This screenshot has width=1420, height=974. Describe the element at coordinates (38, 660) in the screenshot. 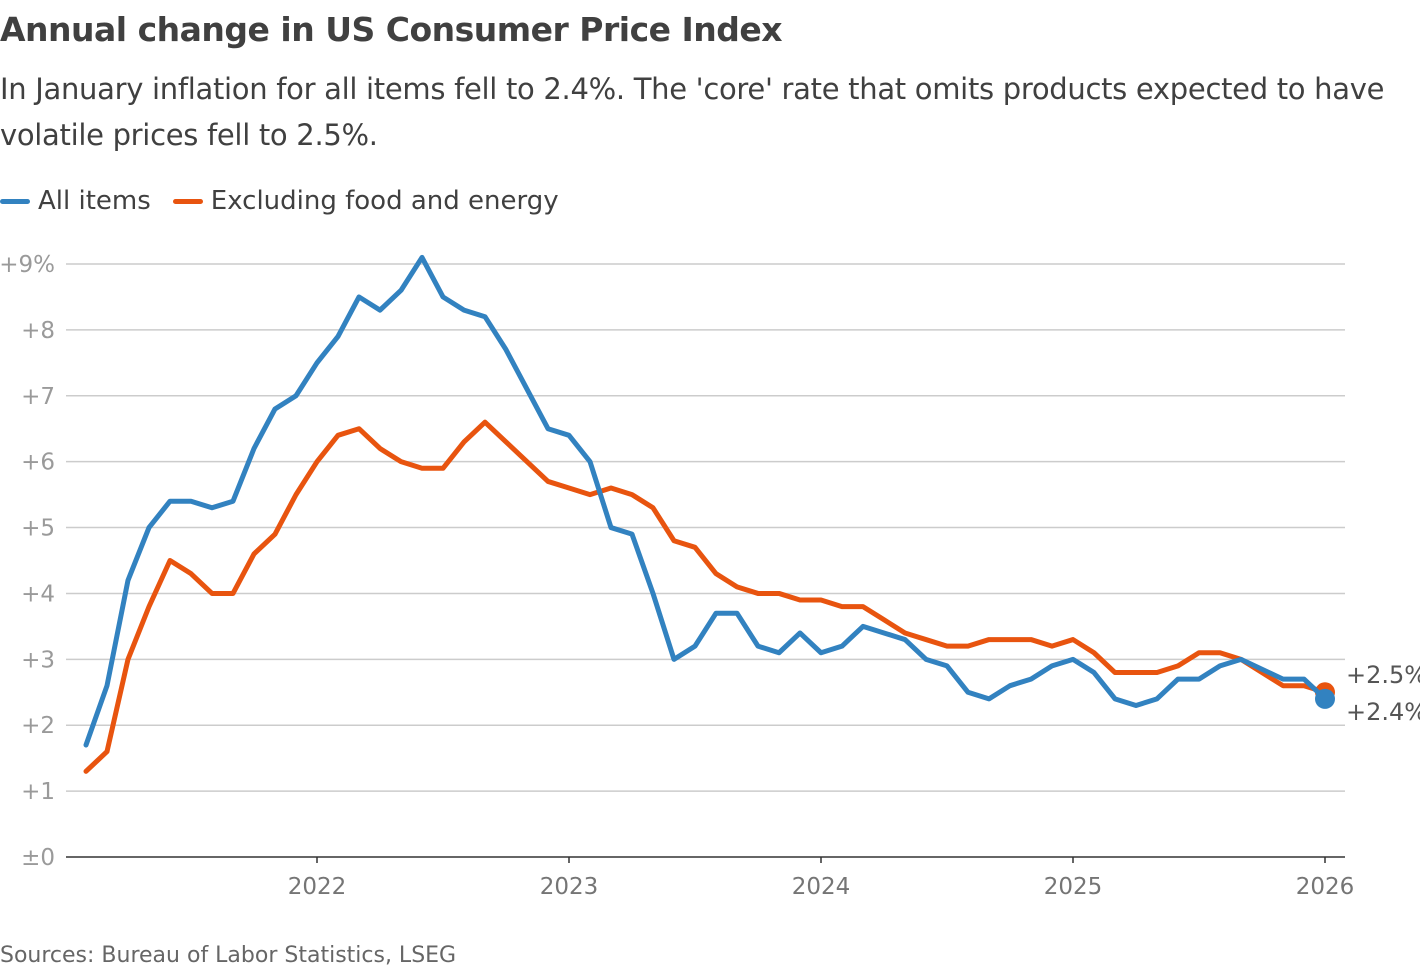

I see `y-tick-label: +3` at that location.